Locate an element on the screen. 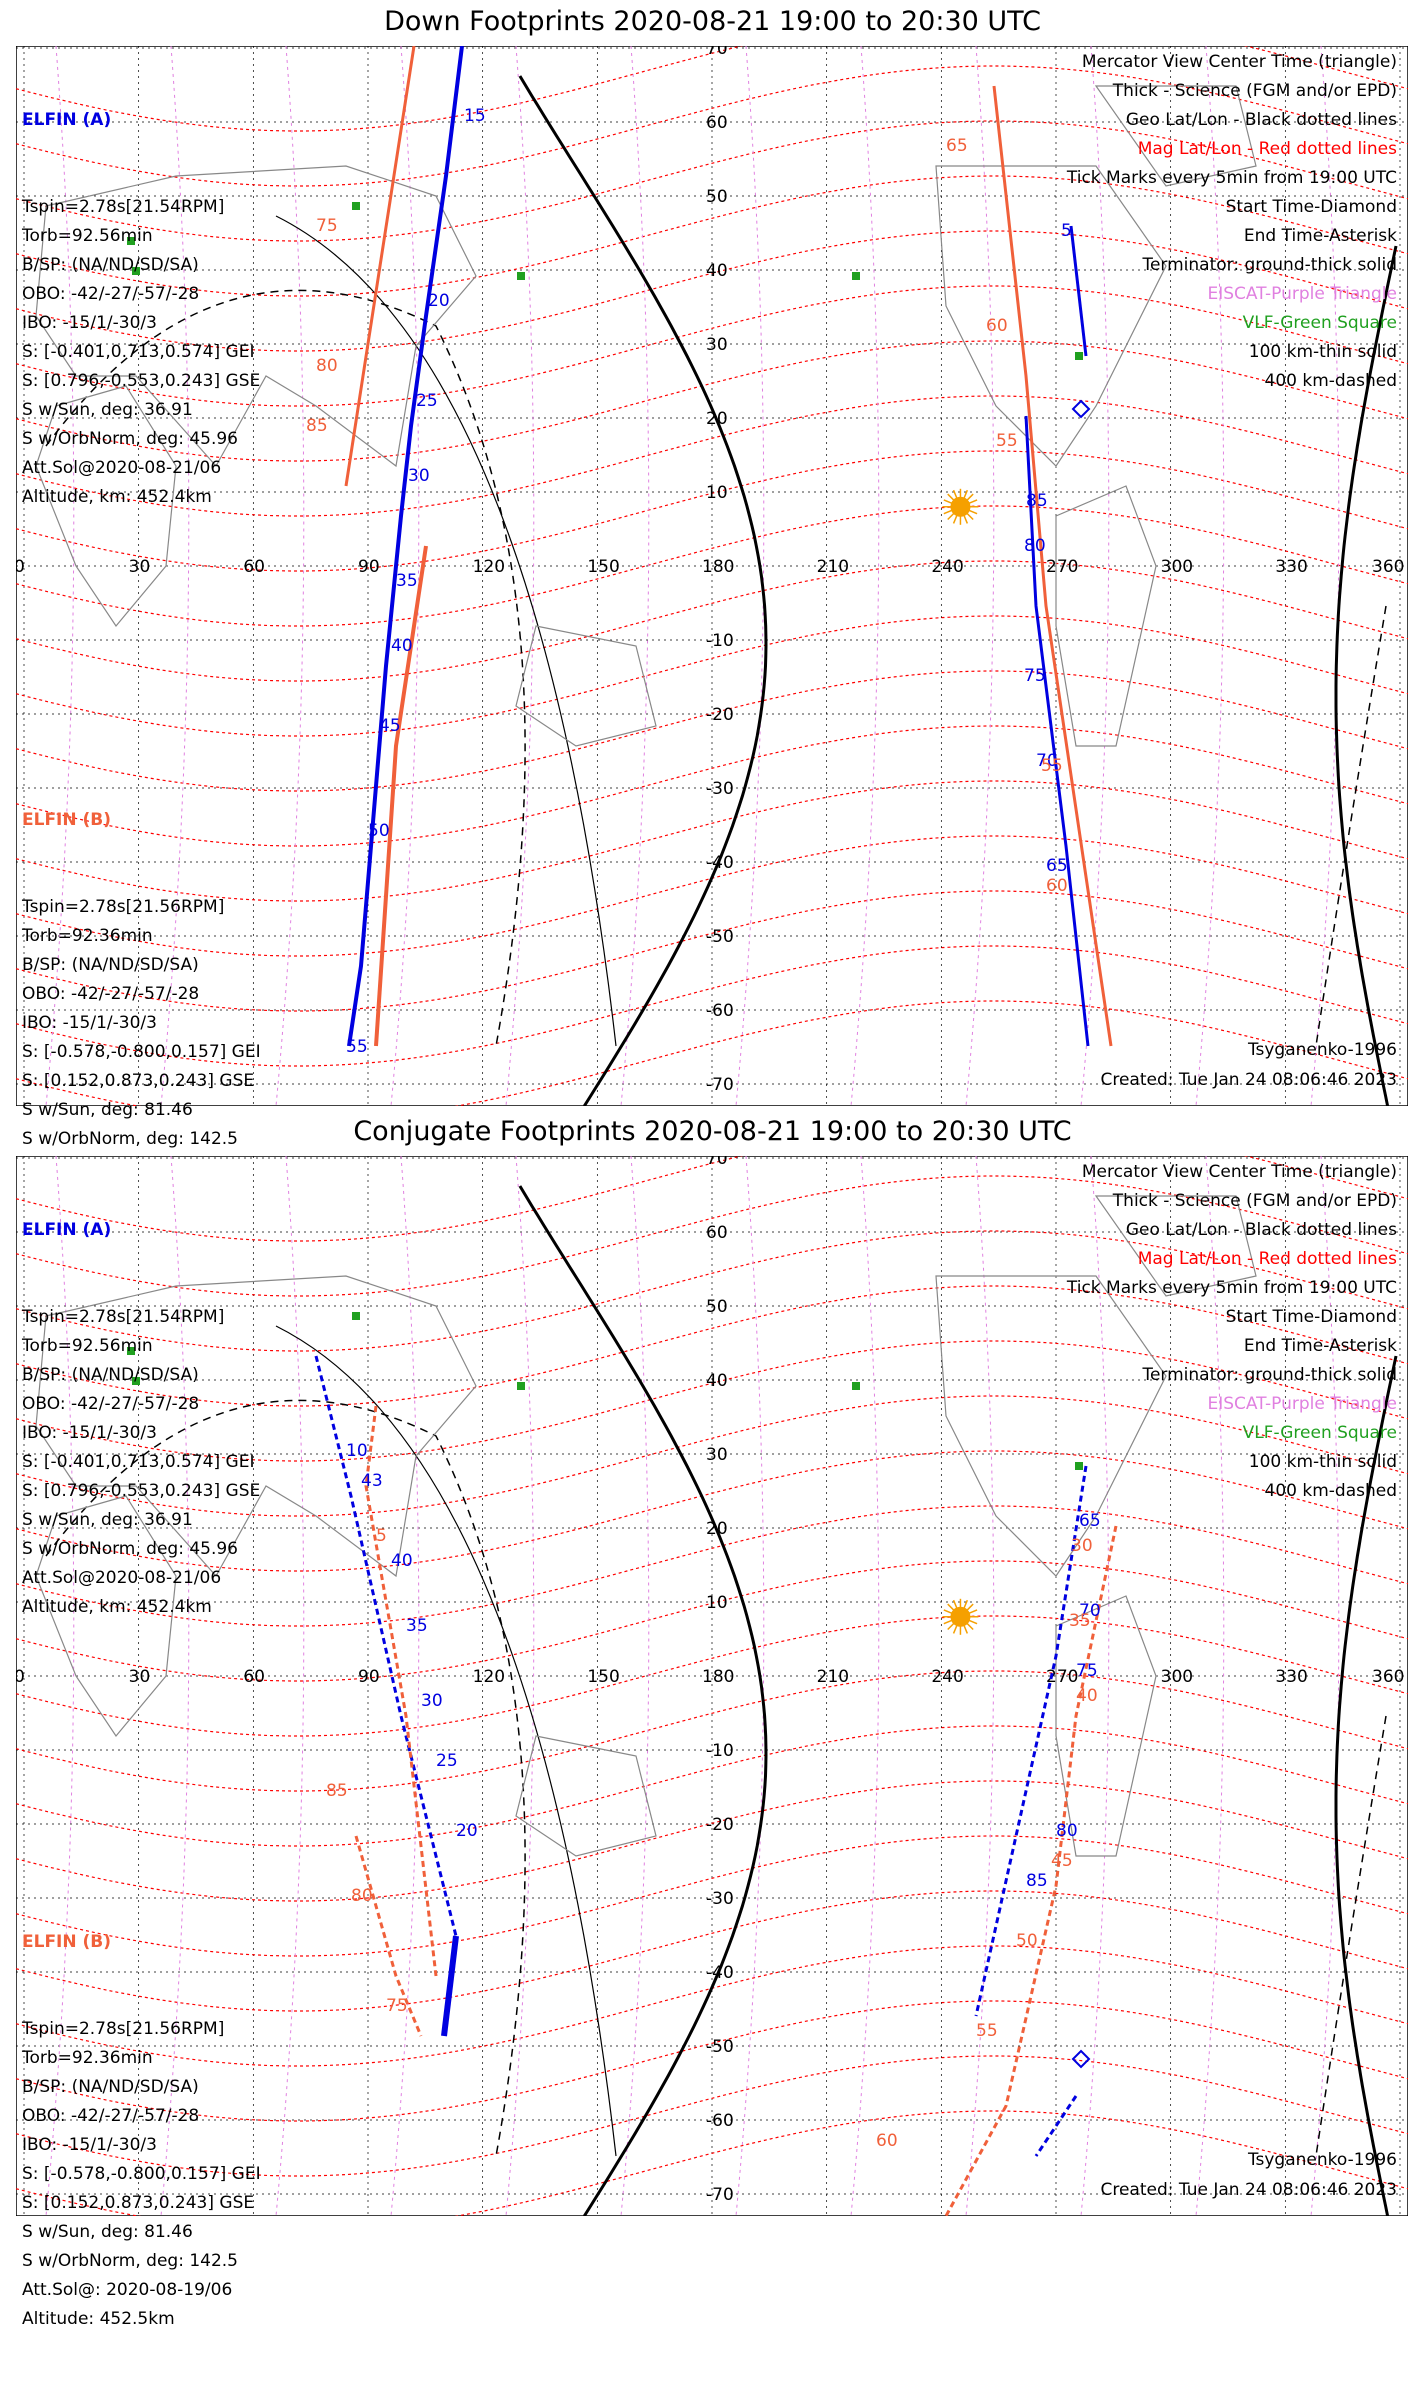  legend-line: Terminator: ground-thick solid is located at coordinates (1269, 265).